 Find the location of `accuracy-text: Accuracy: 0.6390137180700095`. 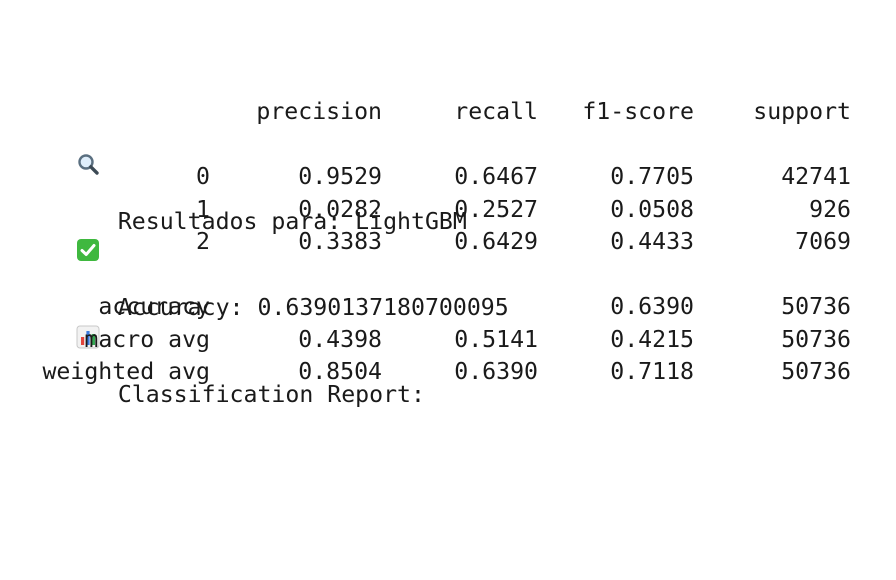

accuracy-text: Accuracy: 0.6390137180700095 is located at coordinates (313, 307).